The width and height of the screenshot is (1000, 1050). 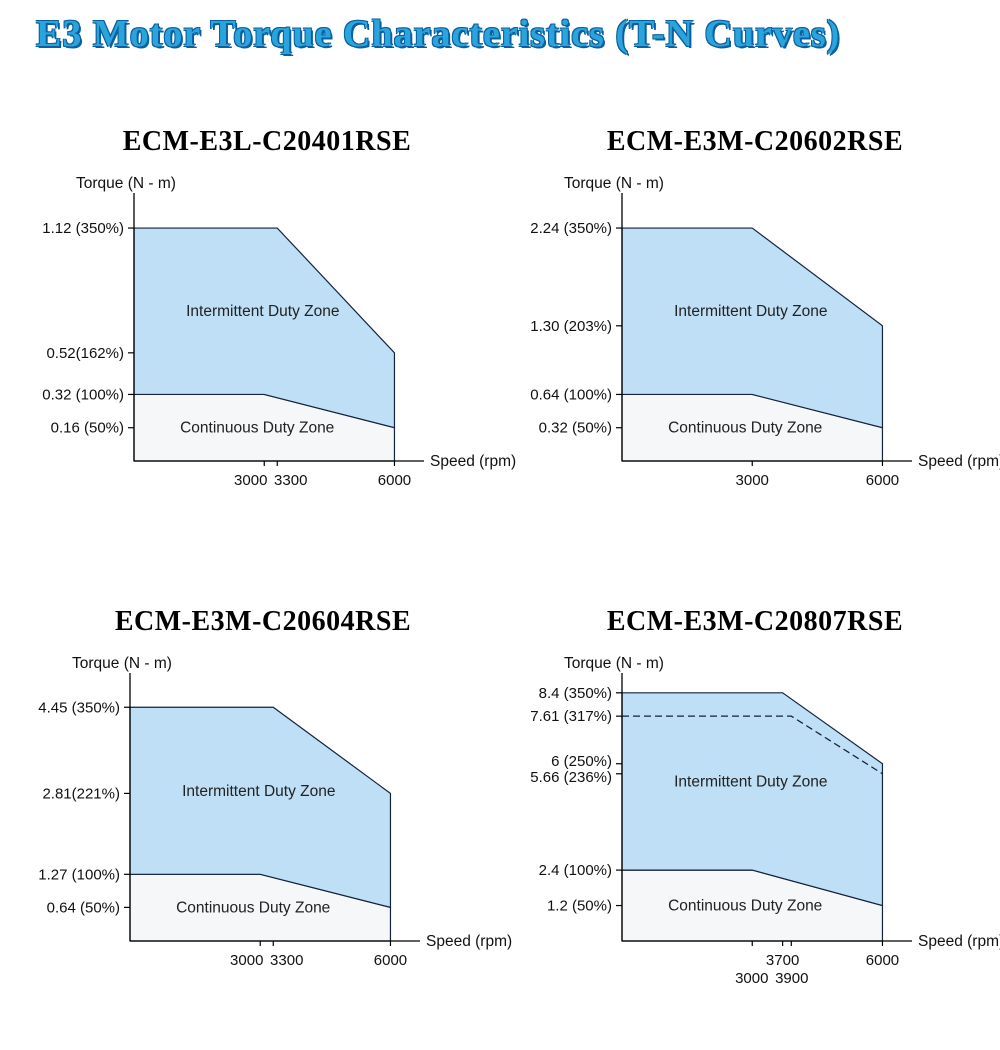 I want to click on chart-title-c20604: ECM-E3M-C20604RSE, so click(x=263, y=621).